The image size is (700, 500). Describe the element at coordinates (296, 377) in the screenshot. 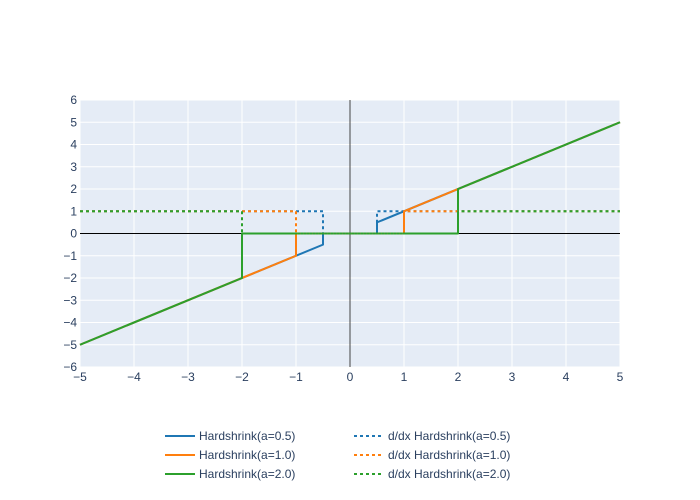

I see `x-tick-label: −1` at that location.